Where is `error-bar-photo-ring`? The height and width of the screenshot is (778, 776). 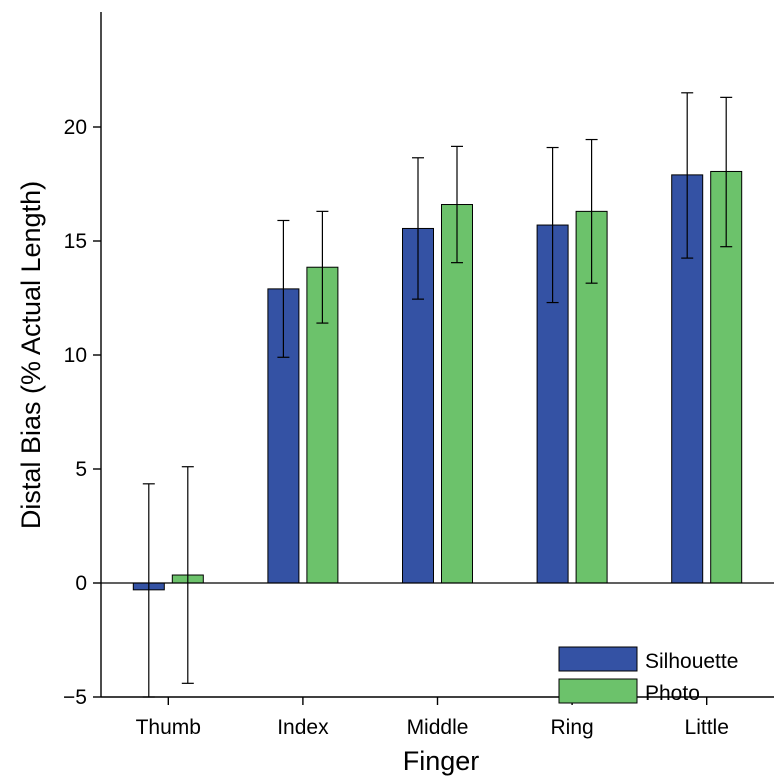
error-bar-photo-ring is located at coordinates (591, 211).